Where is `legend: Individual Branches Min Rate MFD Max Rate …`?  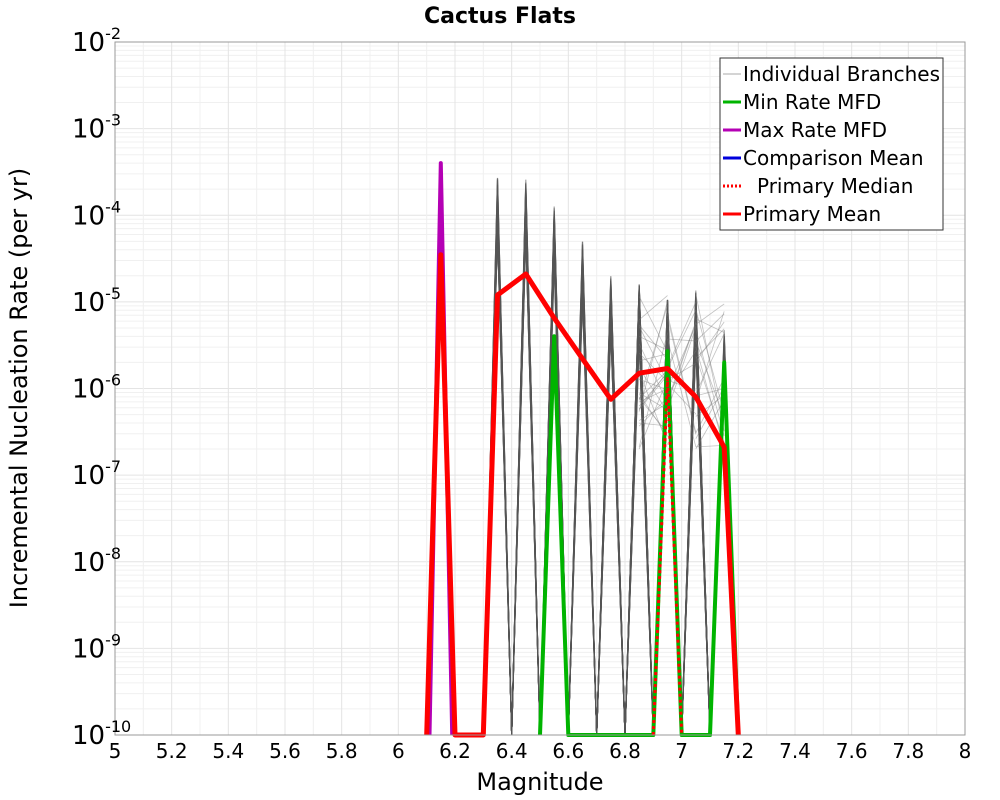
legend: Individual Branches Min Rate MFD Max Rate … is located at coordinates (831, 144).